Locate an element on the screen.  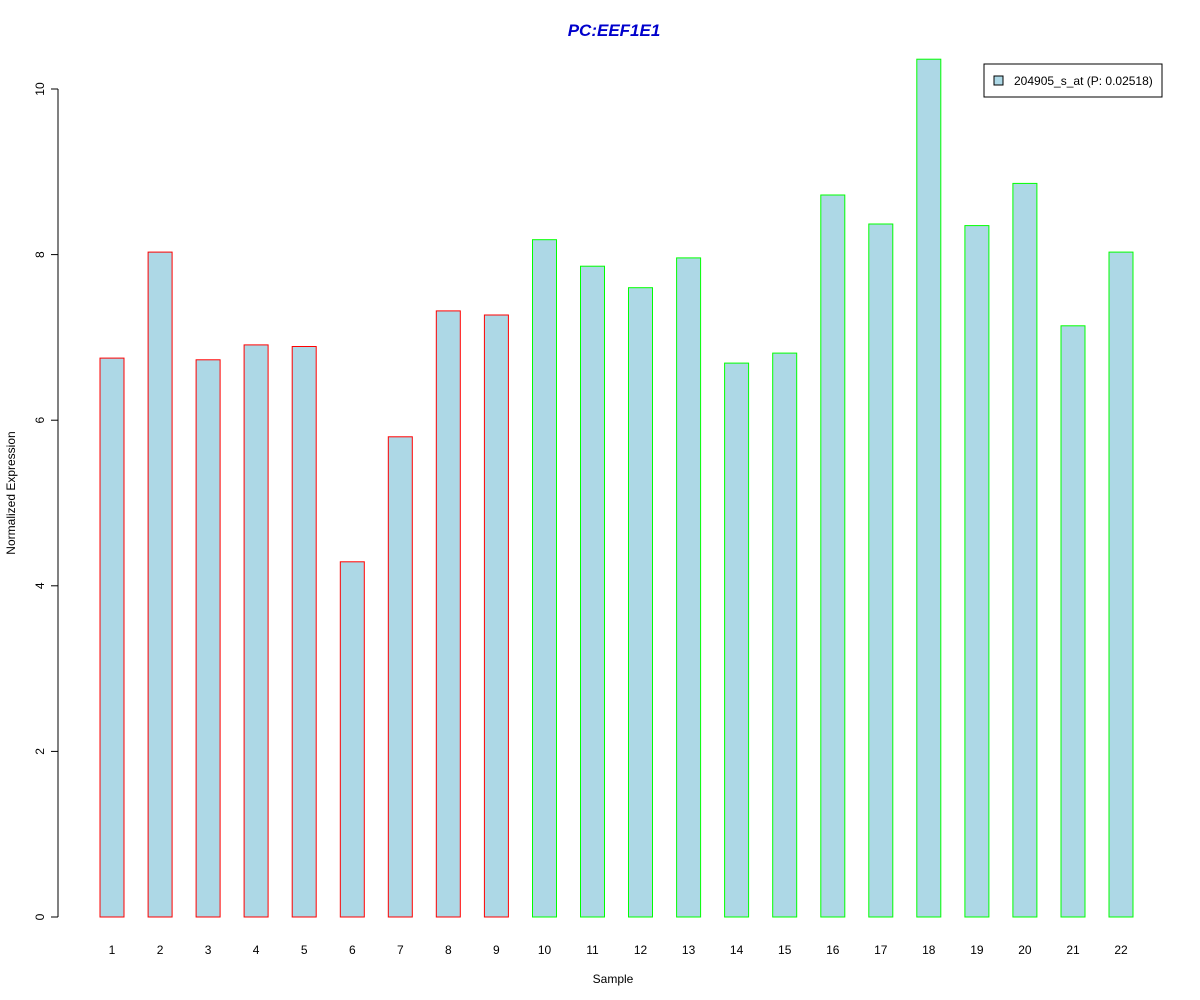
x-tick-label: 12 is located at coordinates (641, 950).